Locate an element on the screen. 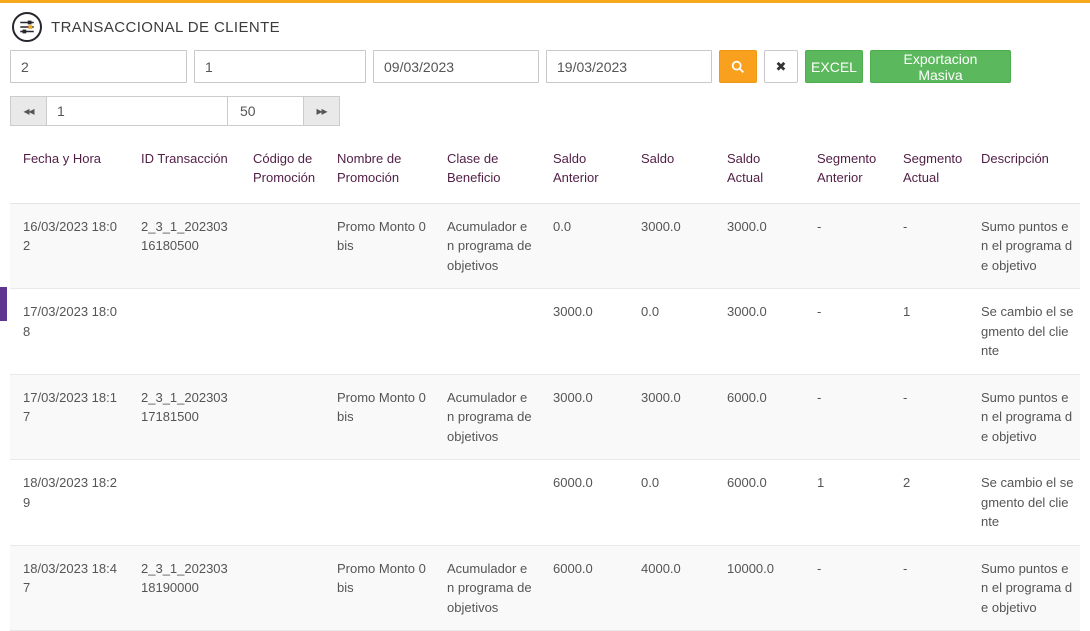 This screenshot has height=631, width=1090. table-cell: 2 is located at coordinates (929, 502).